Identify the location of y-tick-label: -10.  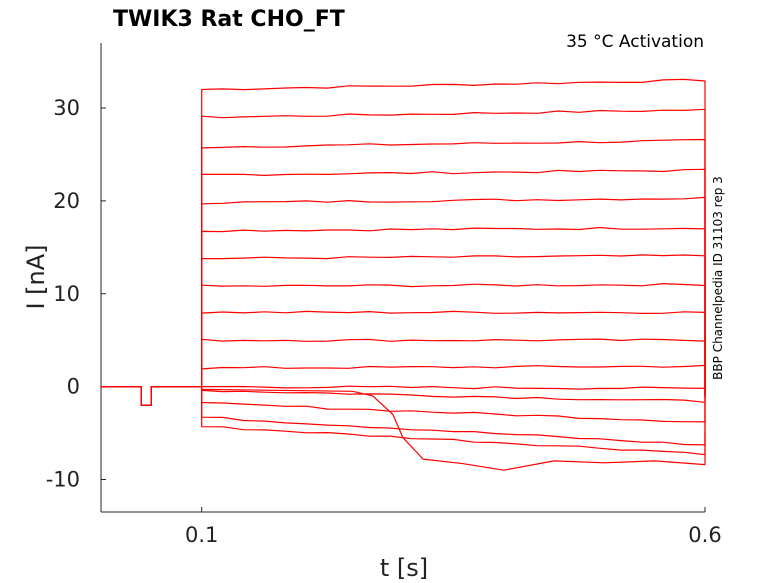
(63, 479).